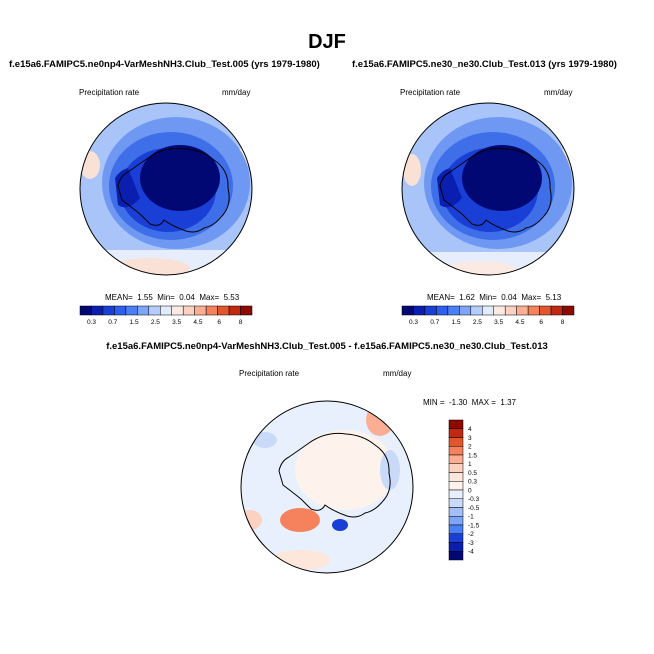  I want to click on panel2-min-label: Min=, so click(488, 297).